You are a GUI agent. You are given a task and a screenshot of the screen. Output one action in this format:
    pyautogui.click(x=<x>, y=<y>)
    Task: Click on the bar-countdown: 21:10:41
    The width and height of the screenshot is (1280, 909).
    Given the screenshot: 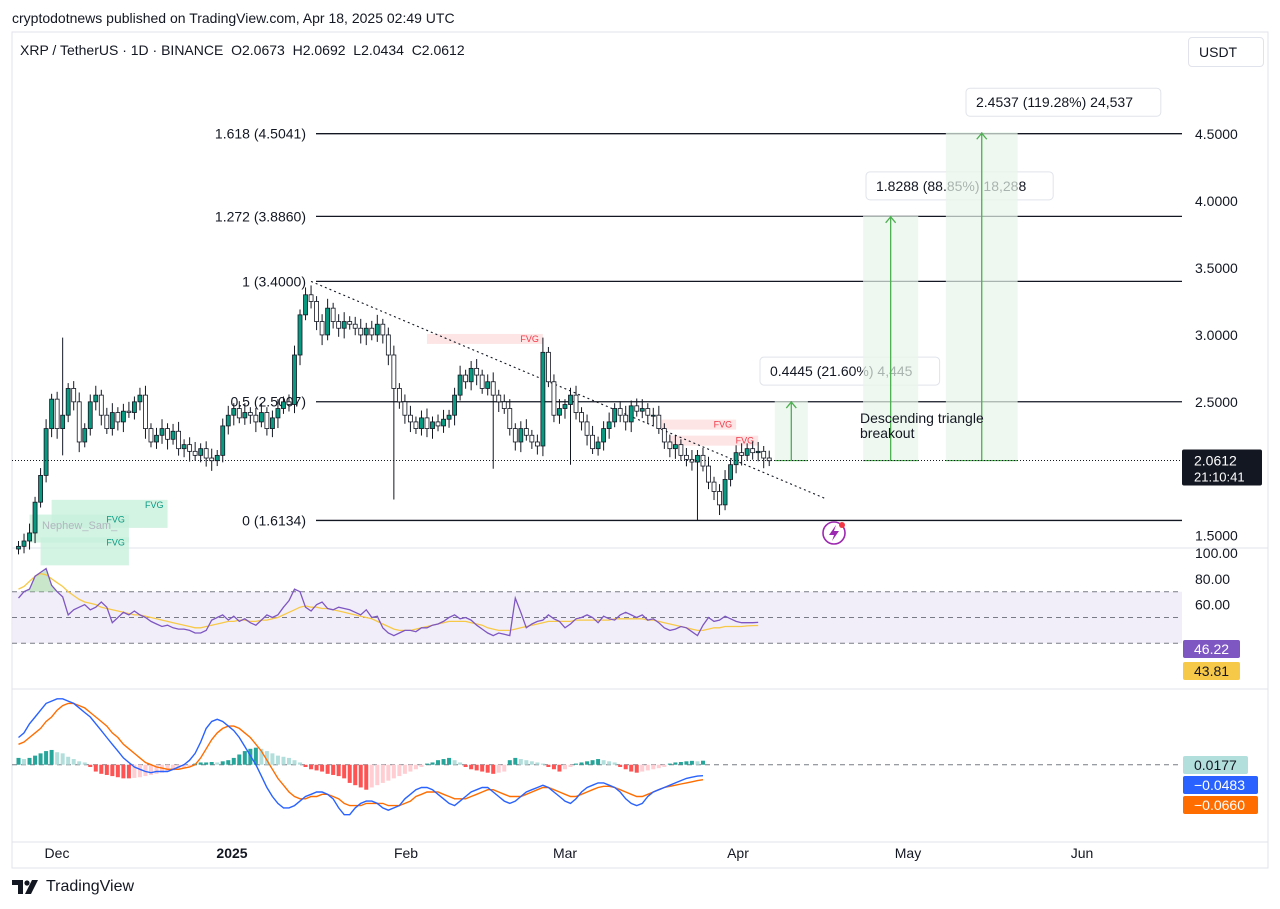 What is the action you would take?
    pyautogui.click(x=1219, y=477)
    